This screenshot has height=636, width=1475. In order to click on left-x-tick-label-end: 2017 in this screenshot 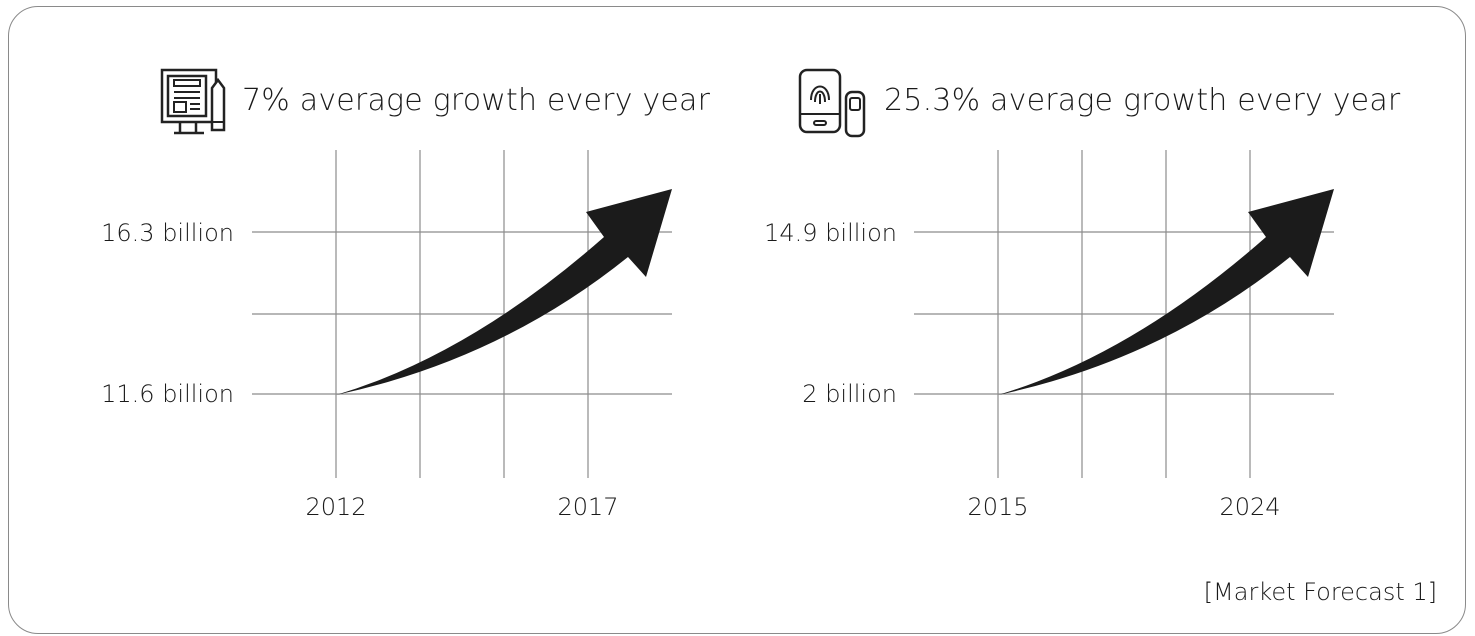, I will do `click(588, 507)`.